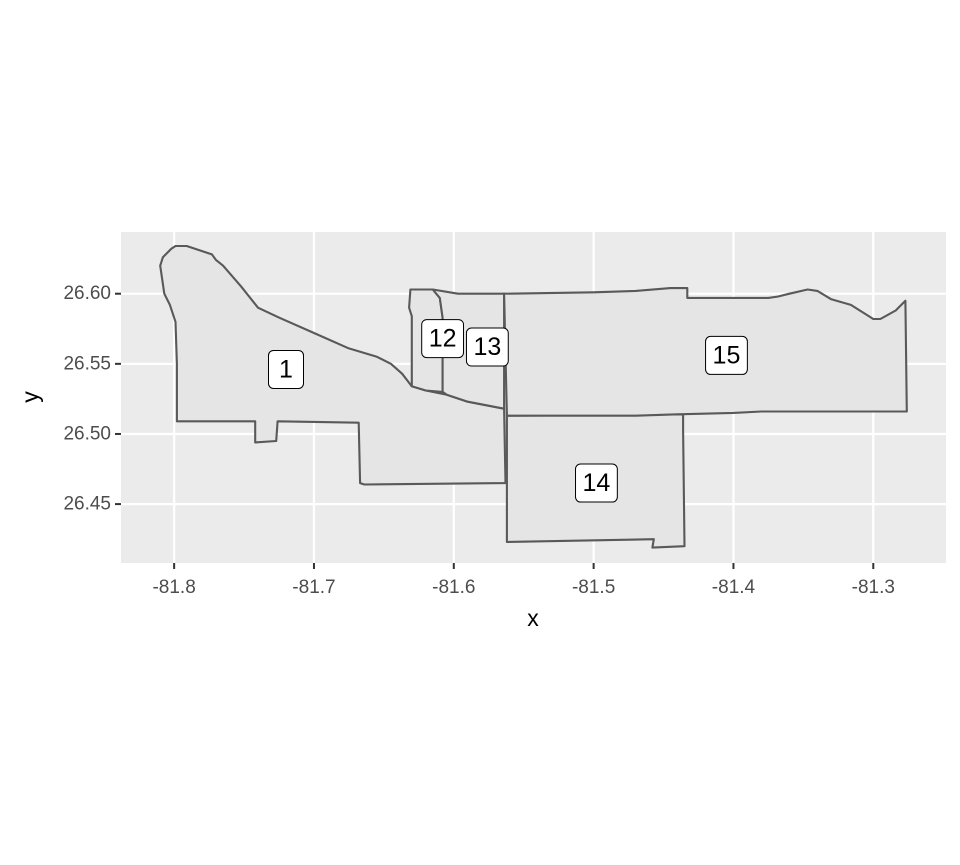  I want to click on region-label-12: 12, so click(443, 339).